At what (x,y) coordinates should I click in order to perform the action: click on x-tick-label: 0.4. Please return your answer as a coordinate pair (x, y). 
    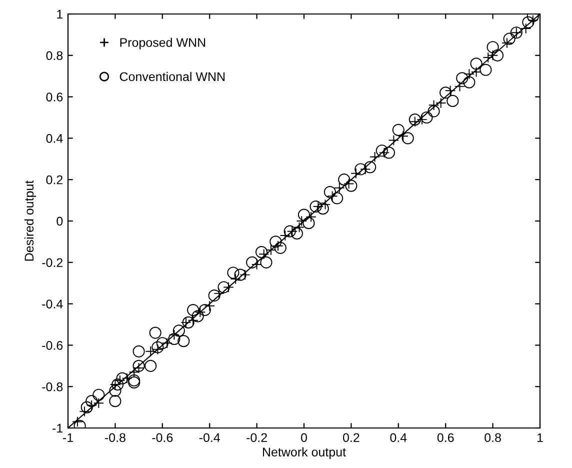
    Looking at the image, I should click on (398, 437).